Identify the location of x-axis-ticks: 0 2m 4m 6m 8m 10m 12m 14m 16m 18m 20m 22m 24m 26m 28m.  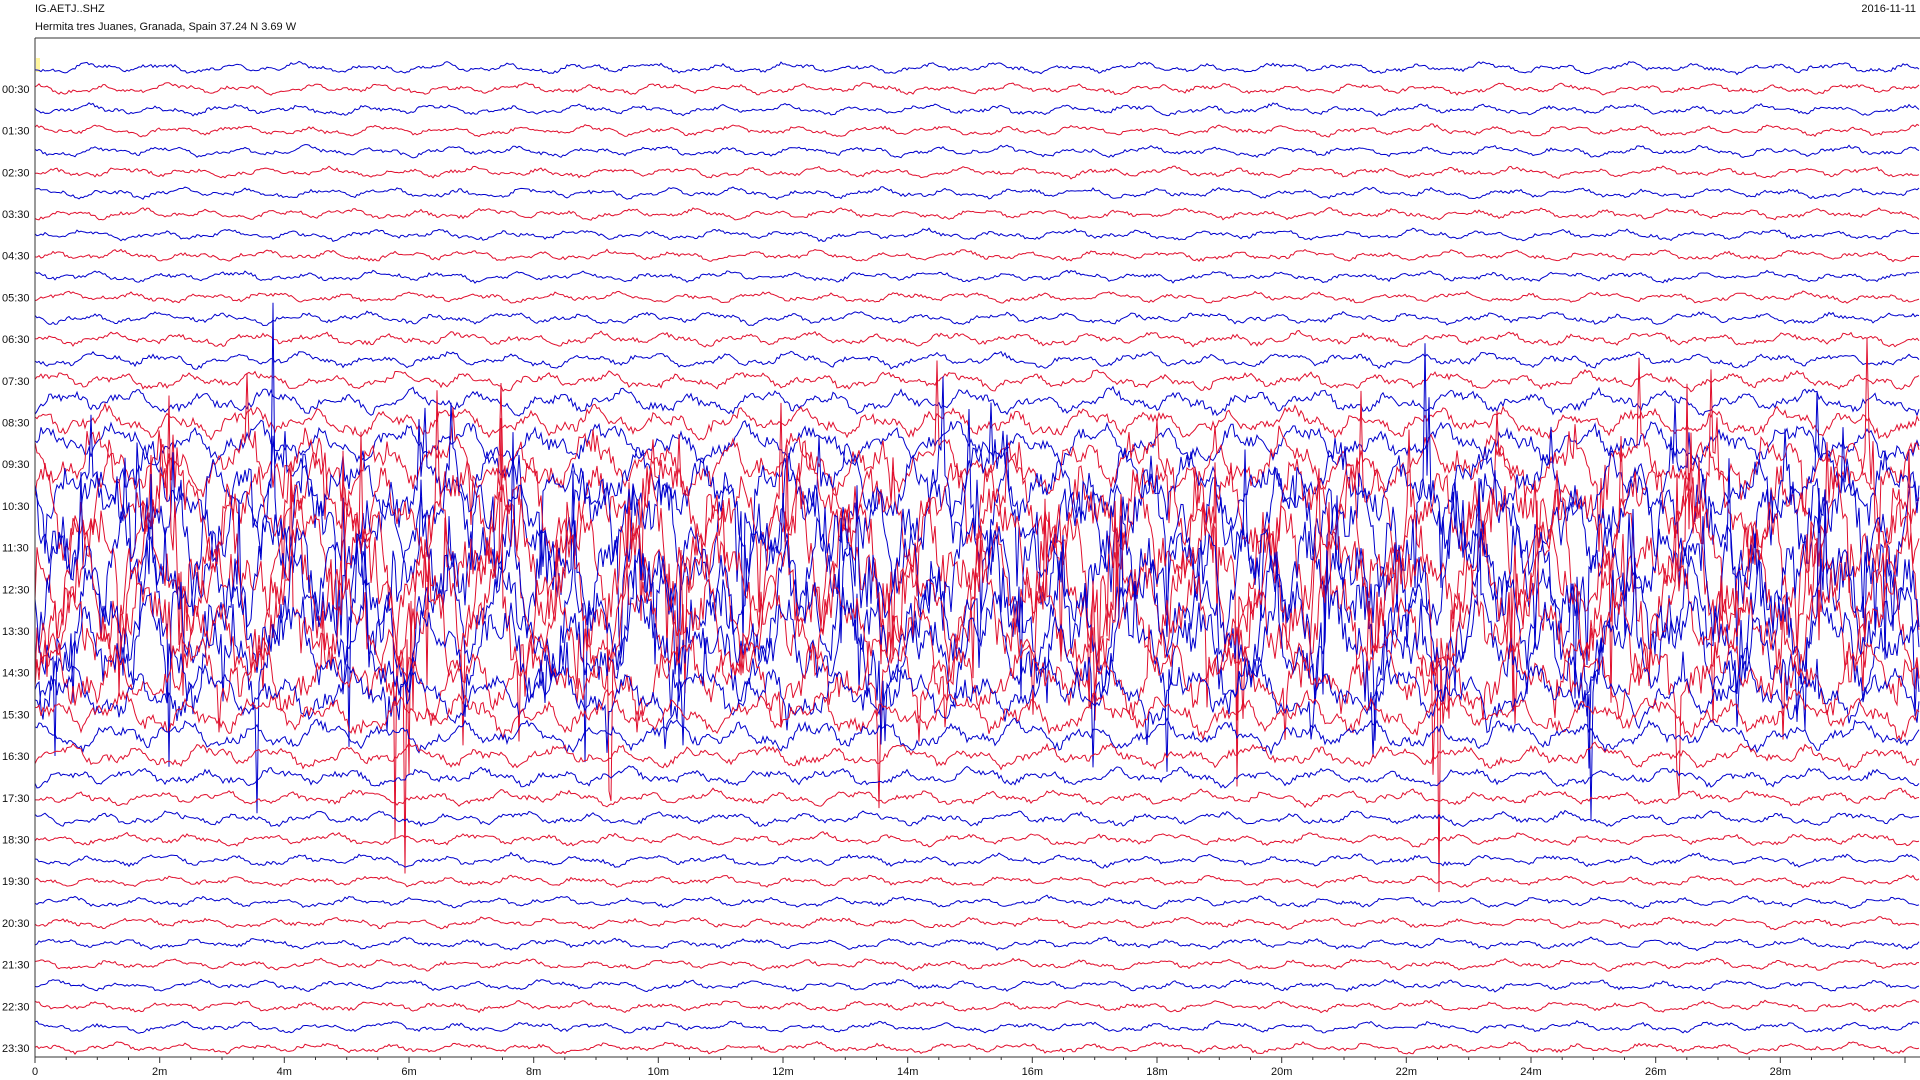
(969, 1067).